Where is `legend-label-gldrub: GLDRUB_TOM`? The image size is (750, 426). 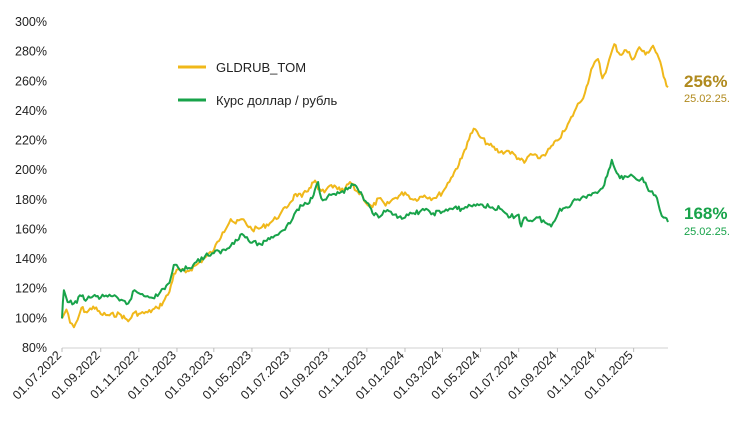
legend-label-gldrub: GLDRUB_TOM is located at coordinates (261, 67).